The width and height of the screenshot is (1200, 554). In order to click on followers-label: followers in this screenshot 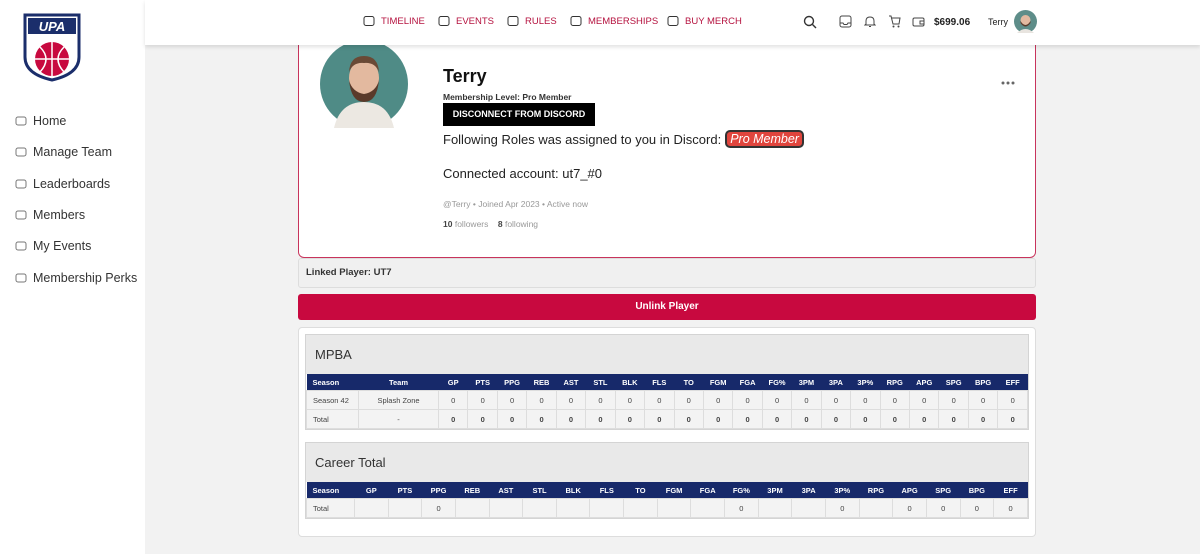, I will do `click(471, 224)`.